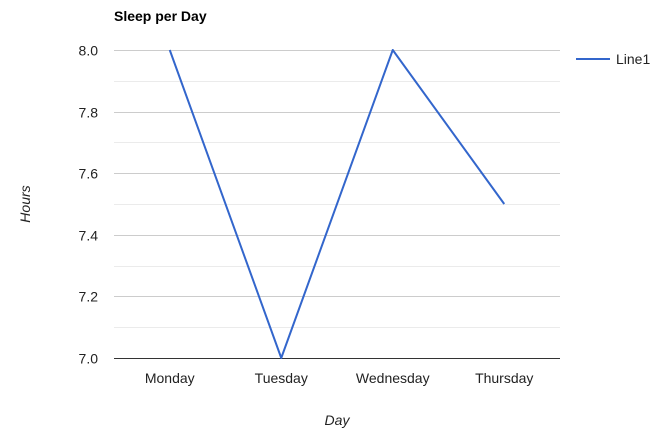  What do you see at coordinates (25, 203) in the screenshot?
I see `y-axis-title: Hours` at bounding box center [25, 203].